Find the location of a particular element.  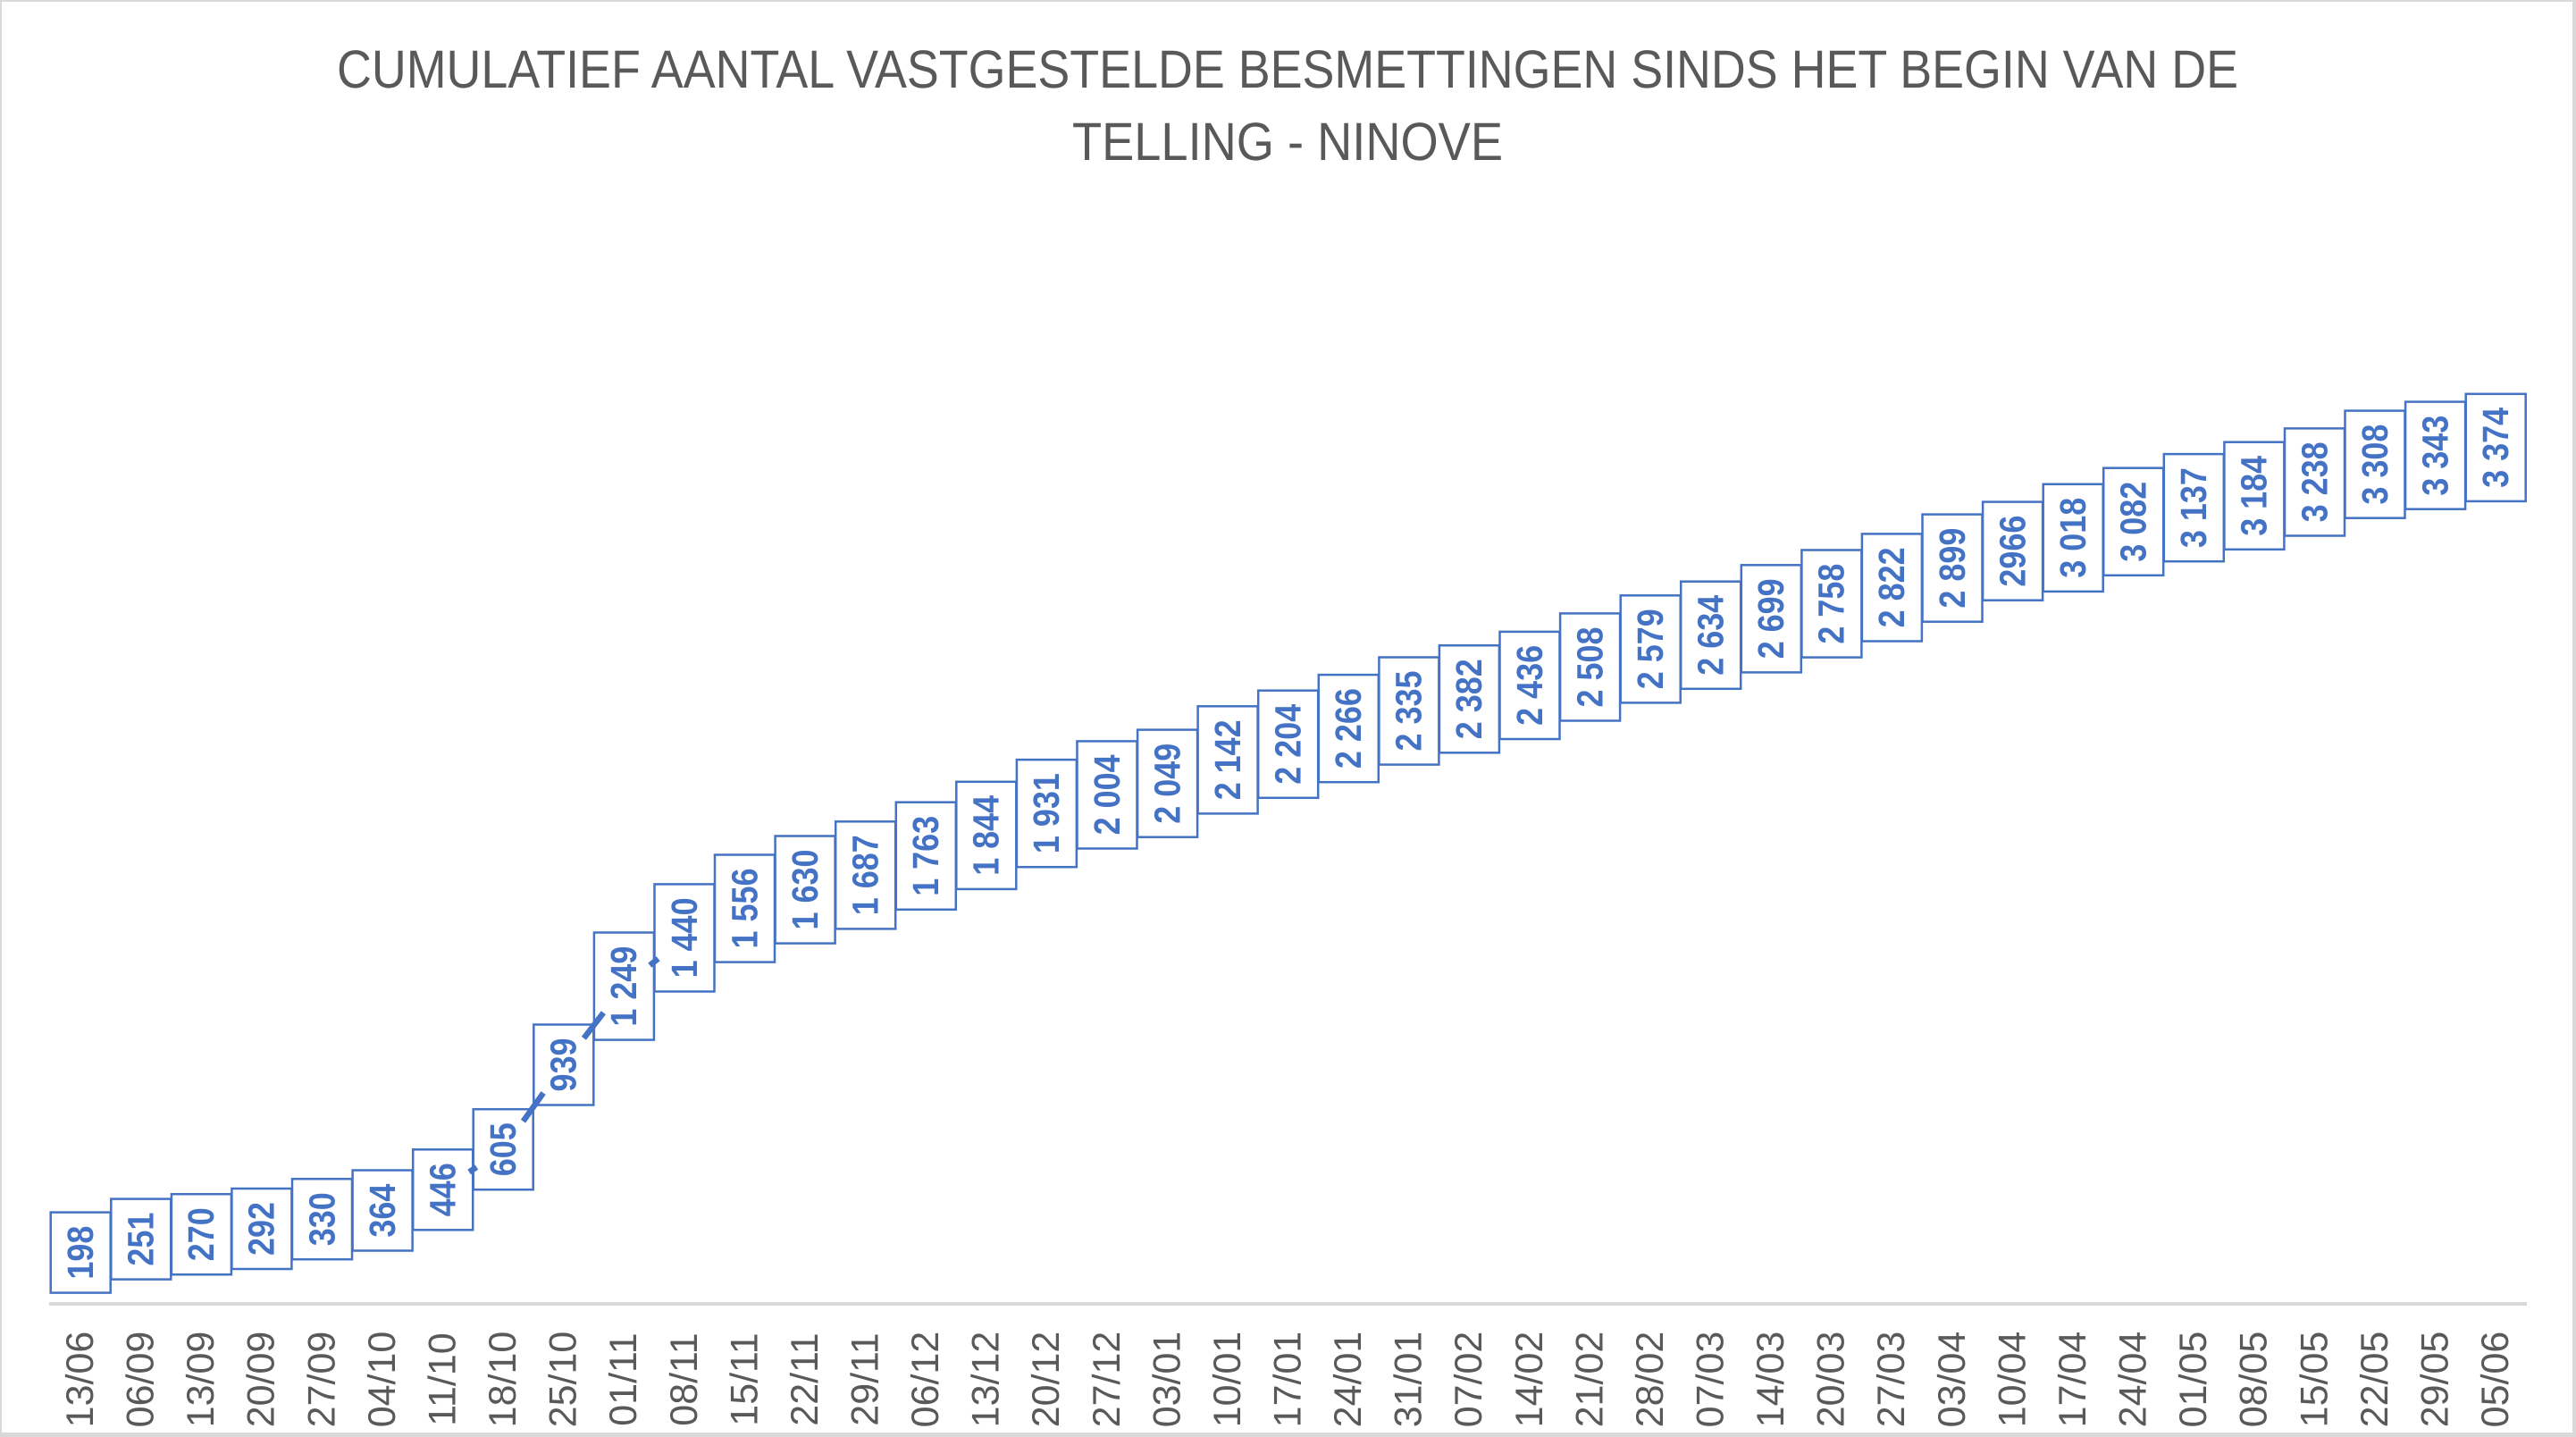

svg-text: 2 634 is located at coordinates (1711, 635).